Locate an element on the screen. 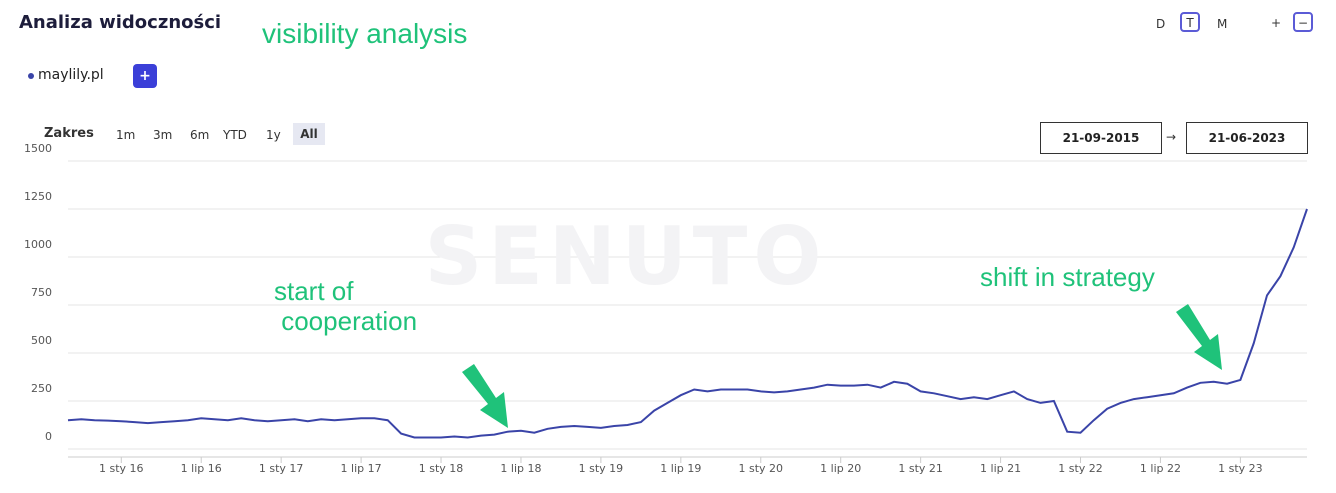 The height and width of the screenshot is (493, 1336). date-from: 21-09-2015 is located at coordinates (1101, 138).